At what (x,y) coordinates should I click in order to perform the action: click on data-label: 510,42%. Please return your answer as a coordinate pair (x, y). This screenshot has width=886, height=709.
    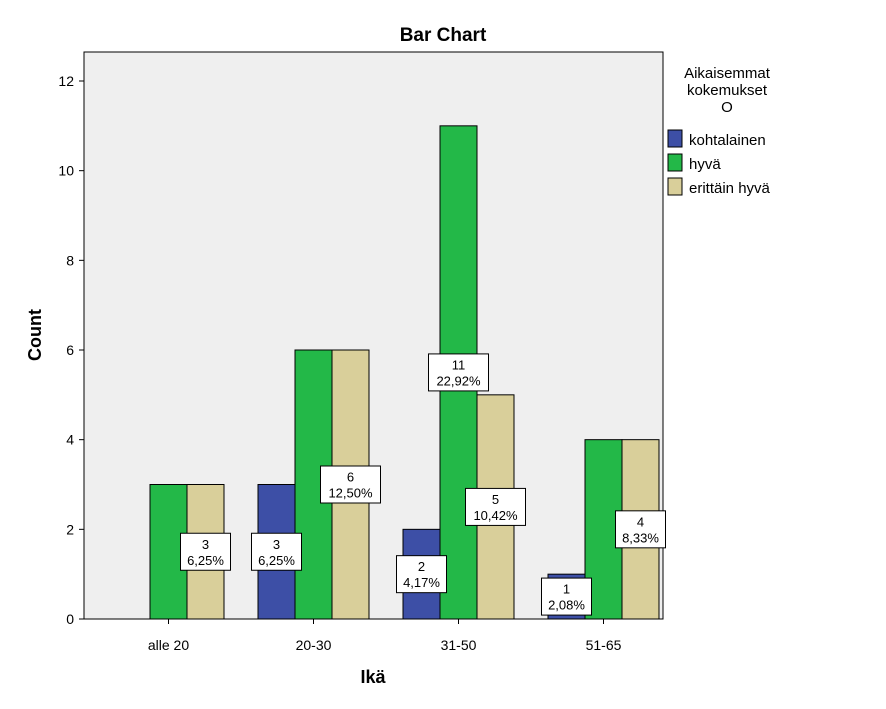
    Looking at the image, I should click on (495, 506).